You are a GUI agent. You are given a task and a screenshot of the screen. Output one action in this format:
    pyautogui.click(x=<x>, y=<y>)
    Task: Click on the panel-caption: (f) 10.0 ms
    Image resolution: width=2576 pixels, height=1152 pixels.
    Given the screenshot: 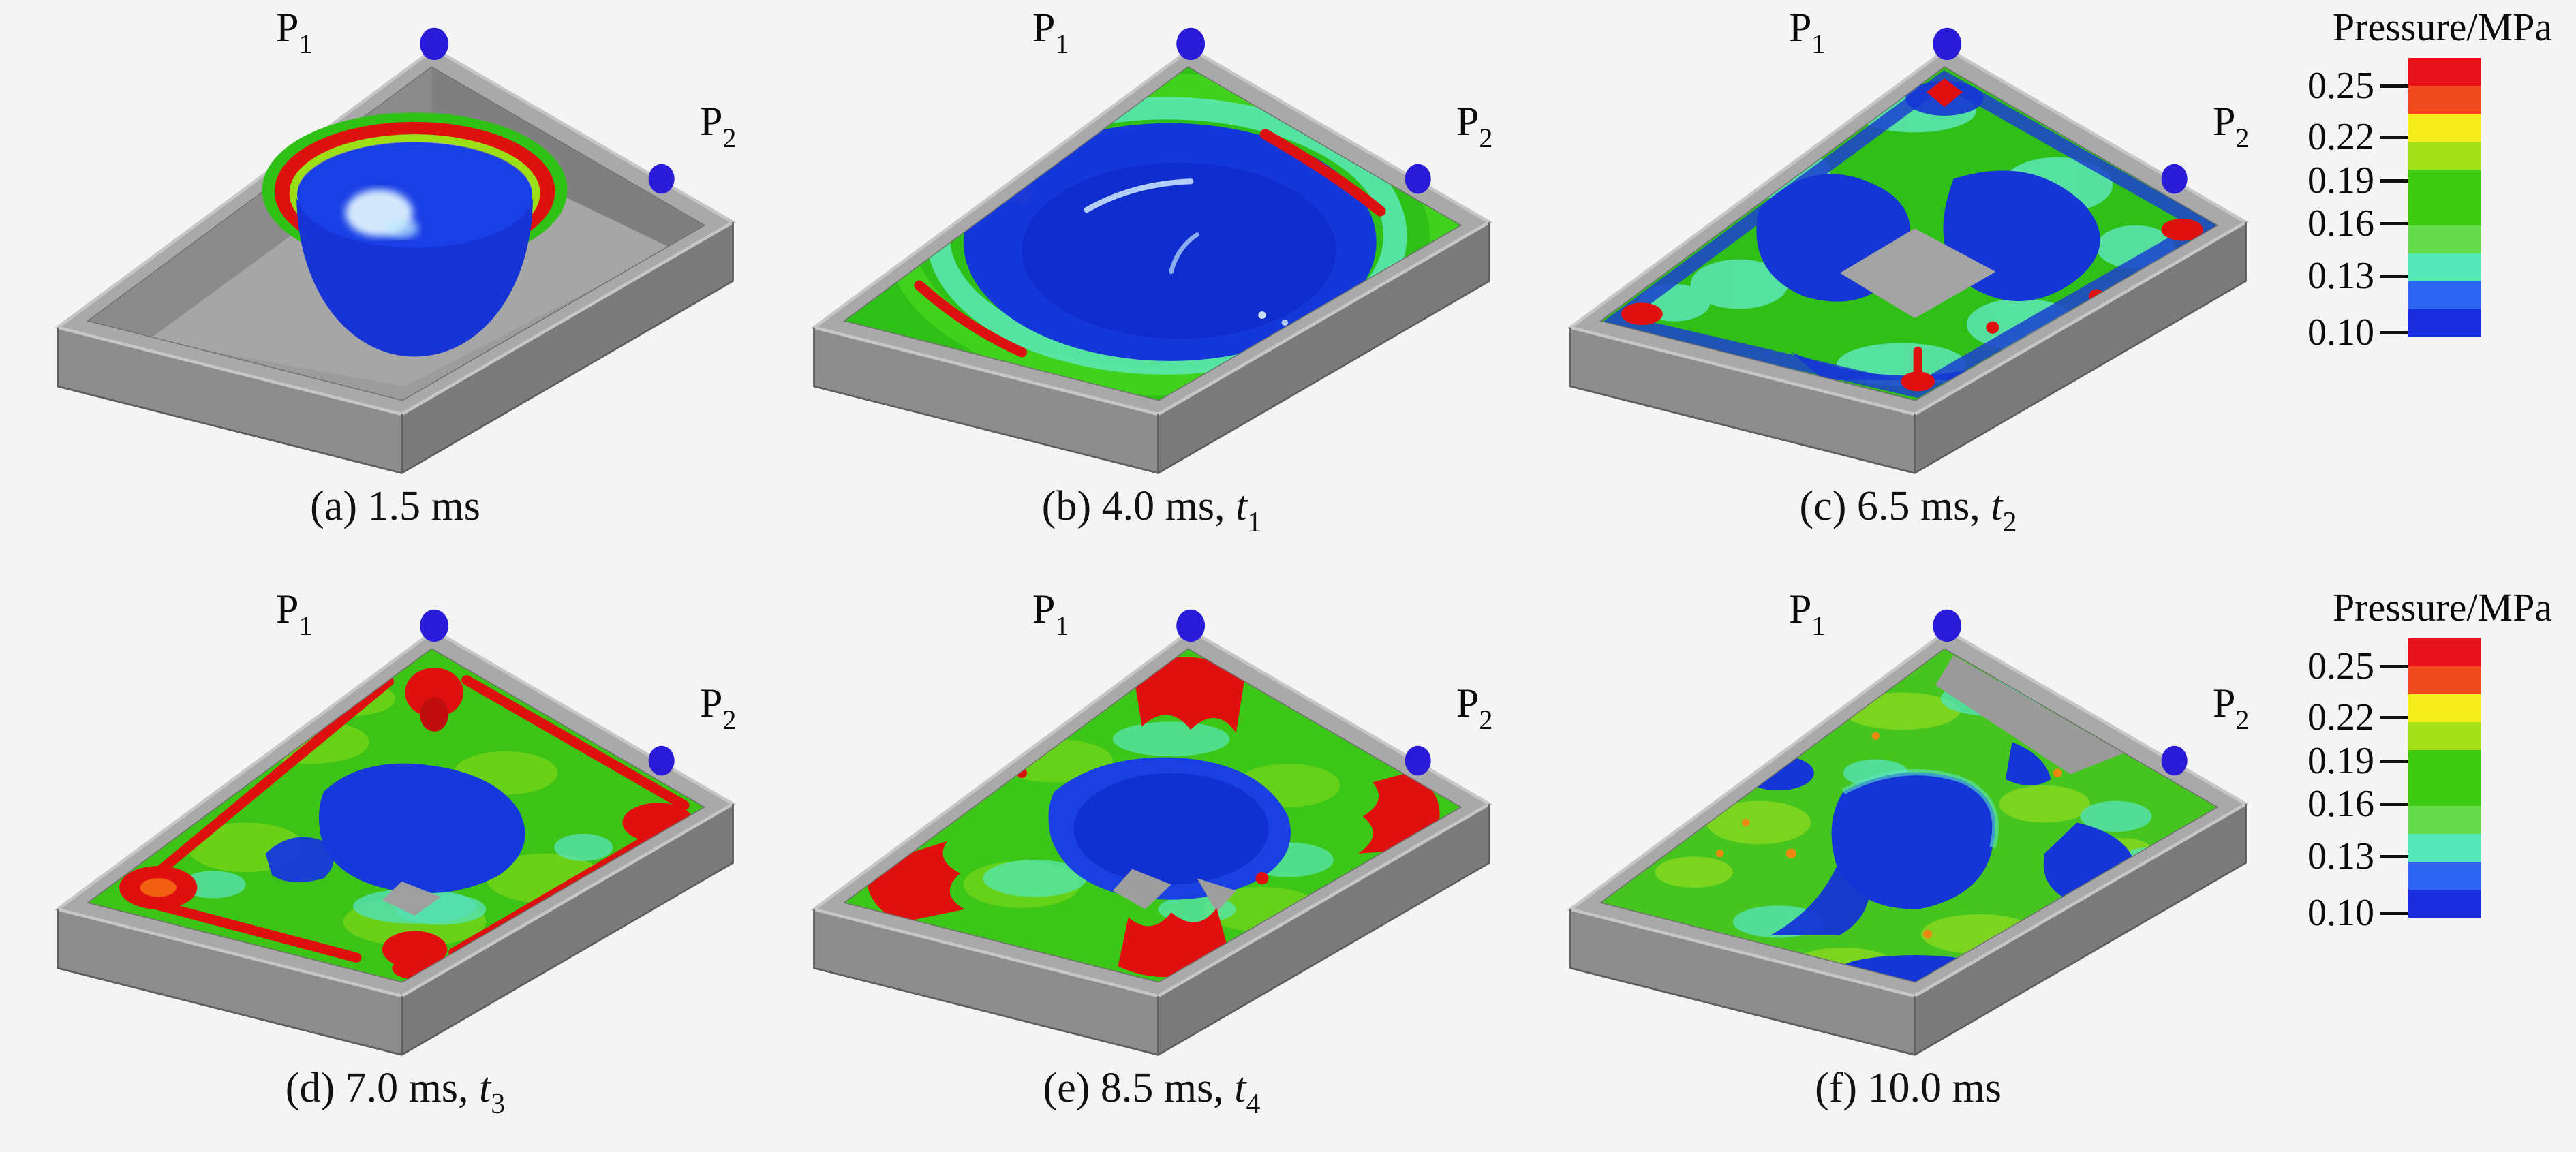 What is the action you would take?
    pyautogui.click(x=1908, y=1088)
    